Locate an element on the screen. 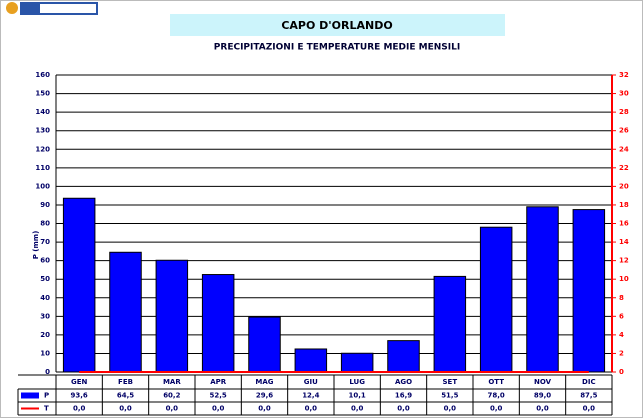  y2-tick-label: 32 is located at coordinates (624, 75).